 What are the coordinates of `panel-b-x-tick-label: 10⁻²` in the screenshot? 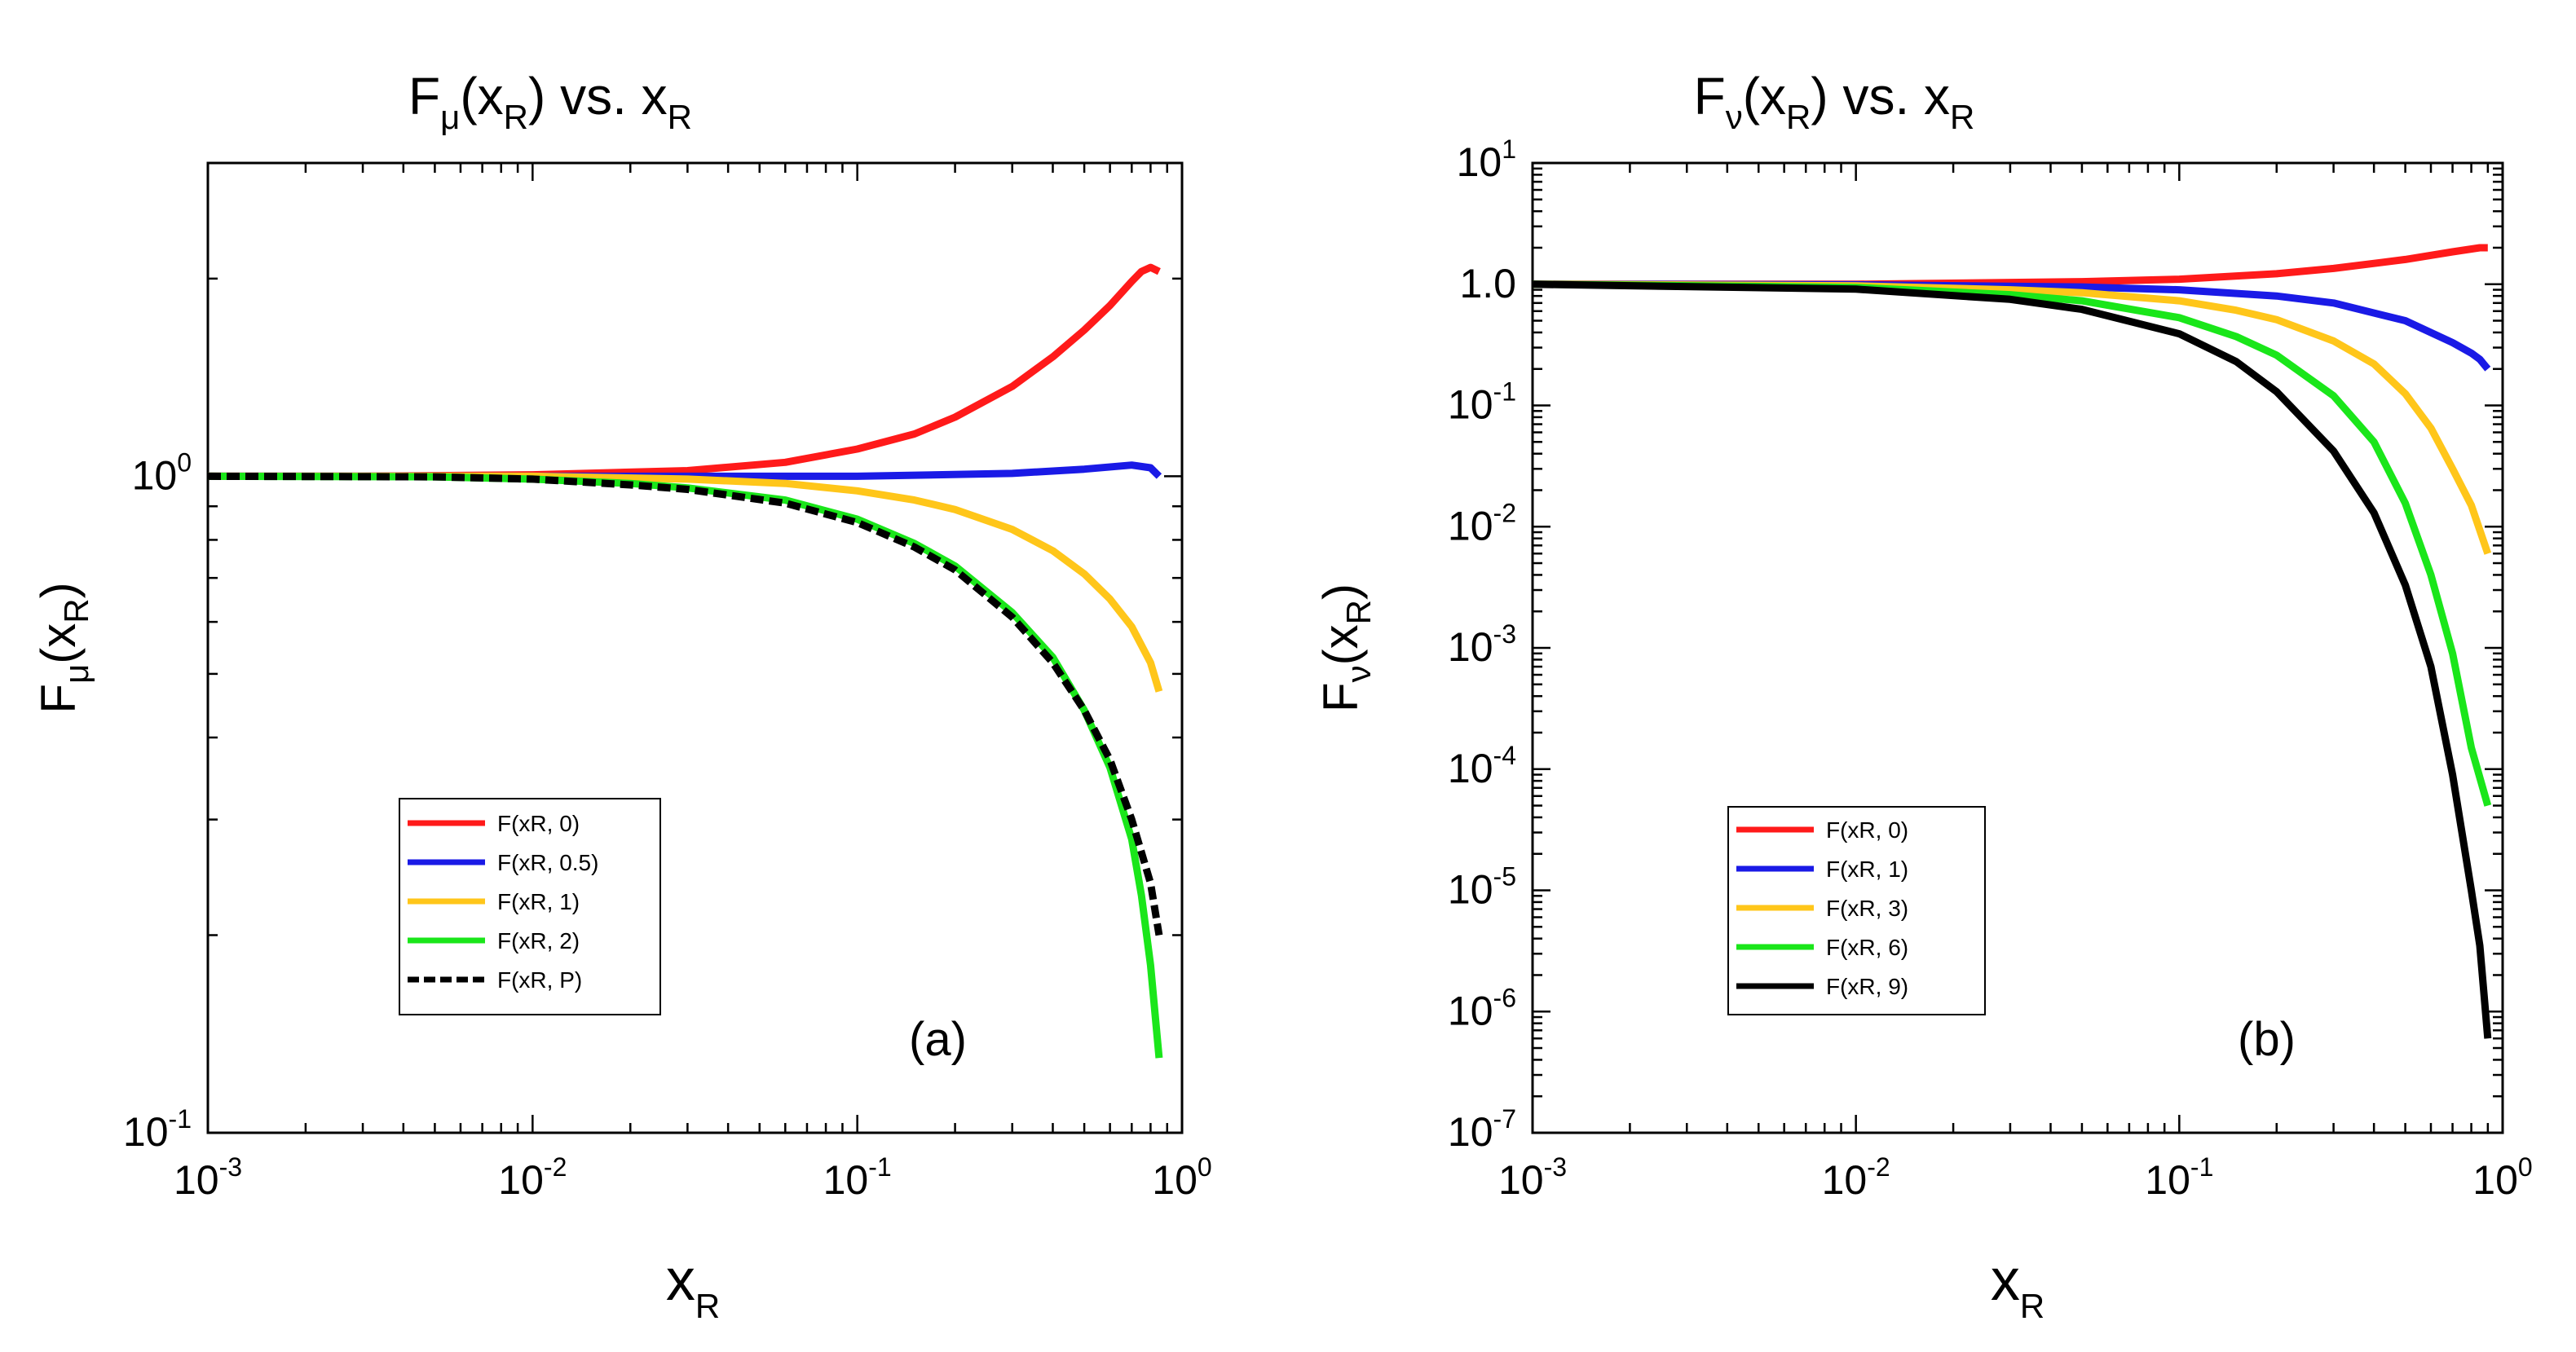 It's located at (1856, 1177).